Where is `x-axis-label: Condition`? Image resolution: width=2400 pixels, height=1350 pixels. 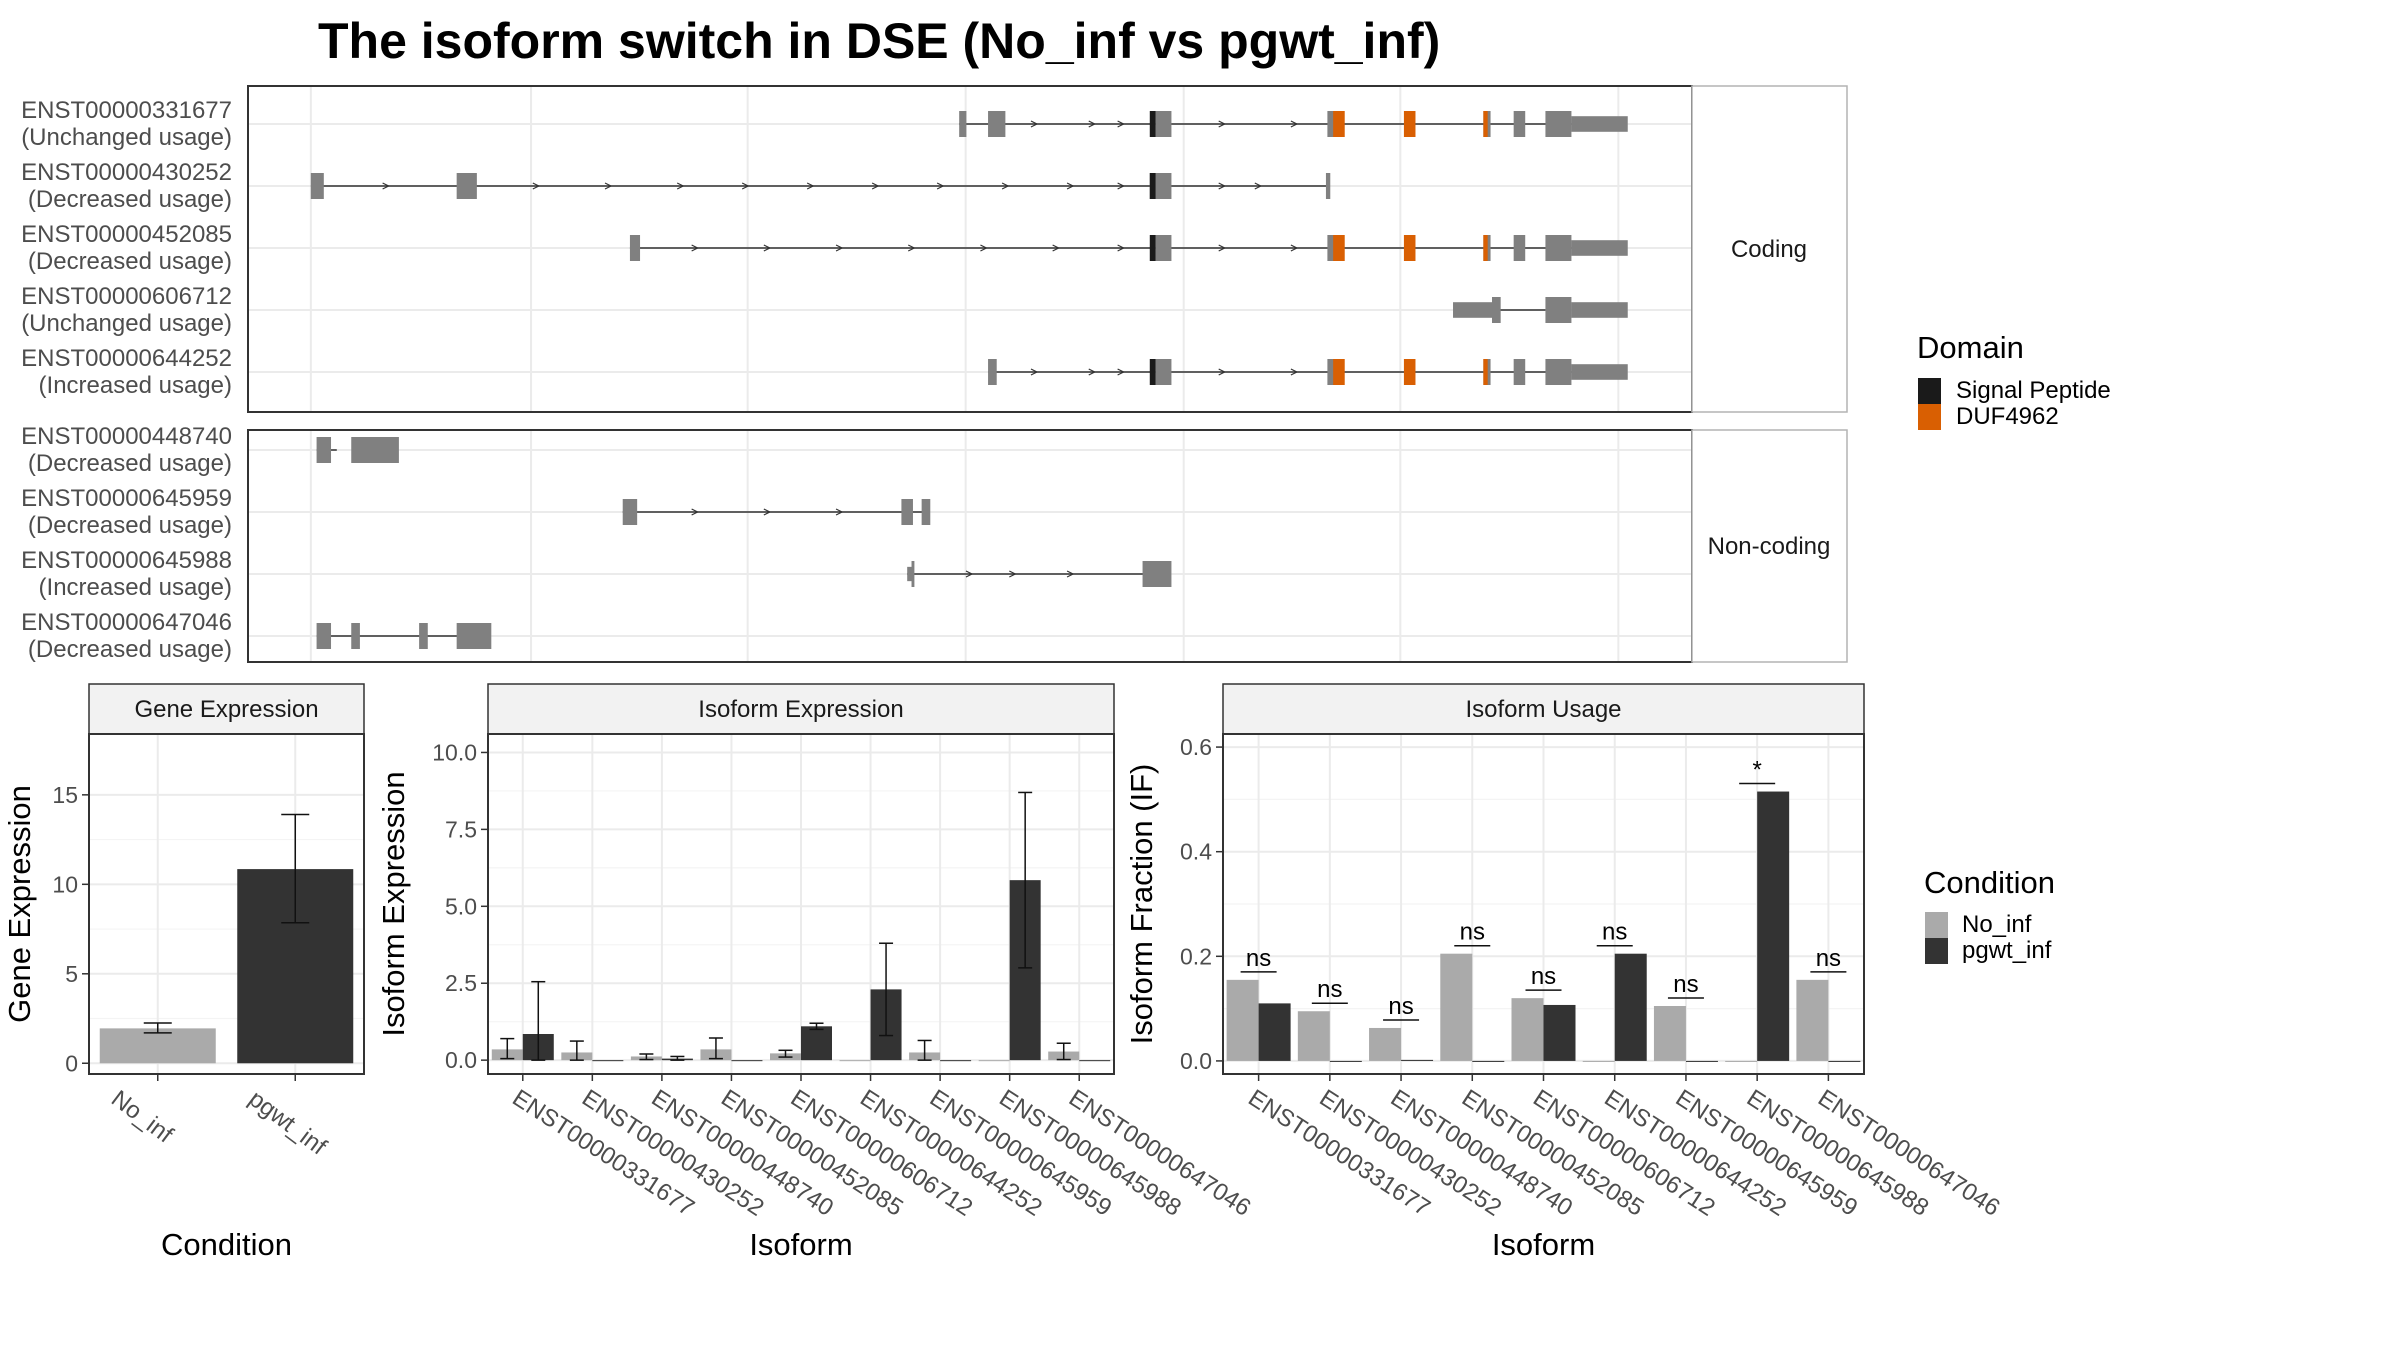
x-axis-label: Condition is located at coordinates (226, 1244).